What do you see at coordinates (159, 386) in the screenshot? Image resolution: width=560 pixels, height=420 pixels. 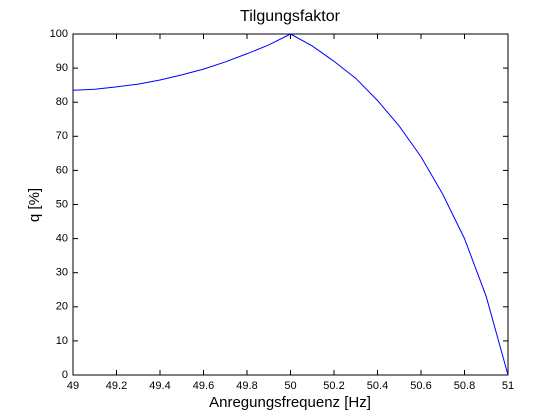 I see `x-tick-label: 49.4` at bounding box center [159, 386].